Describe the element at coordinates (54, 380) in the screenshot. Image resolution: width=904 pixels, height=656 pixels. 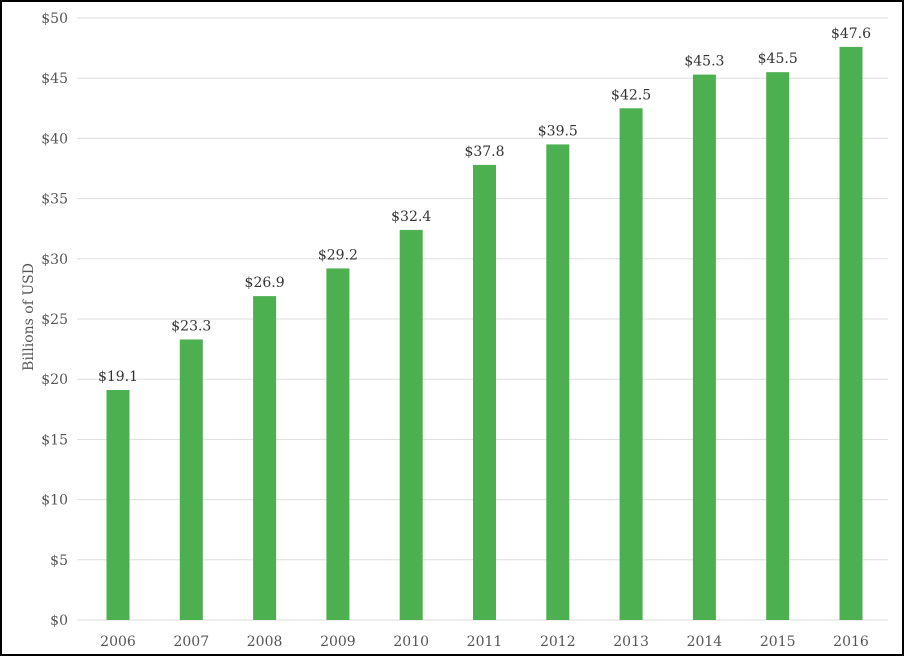
I see `y-tick-label: $20` at that location.